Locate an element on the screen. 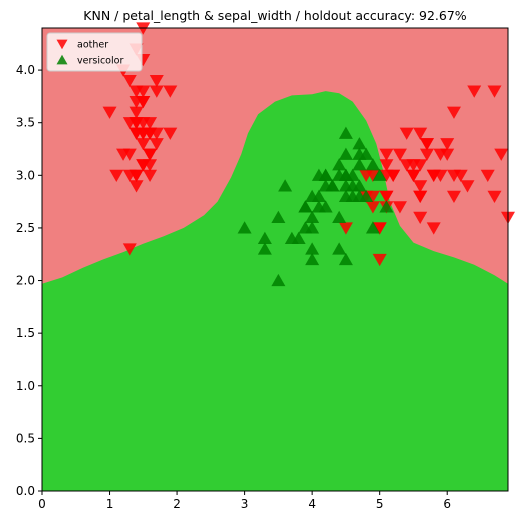  x-tick-label: 1 is located at coordinates (110, 504).